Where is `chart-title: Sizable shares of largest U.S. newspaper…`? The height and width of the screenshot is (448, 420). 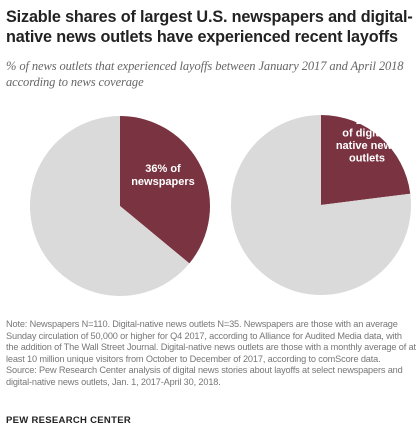 chart-title: Sizable shares of largest U.S. newspaper… is located at coordinates (209, 27).